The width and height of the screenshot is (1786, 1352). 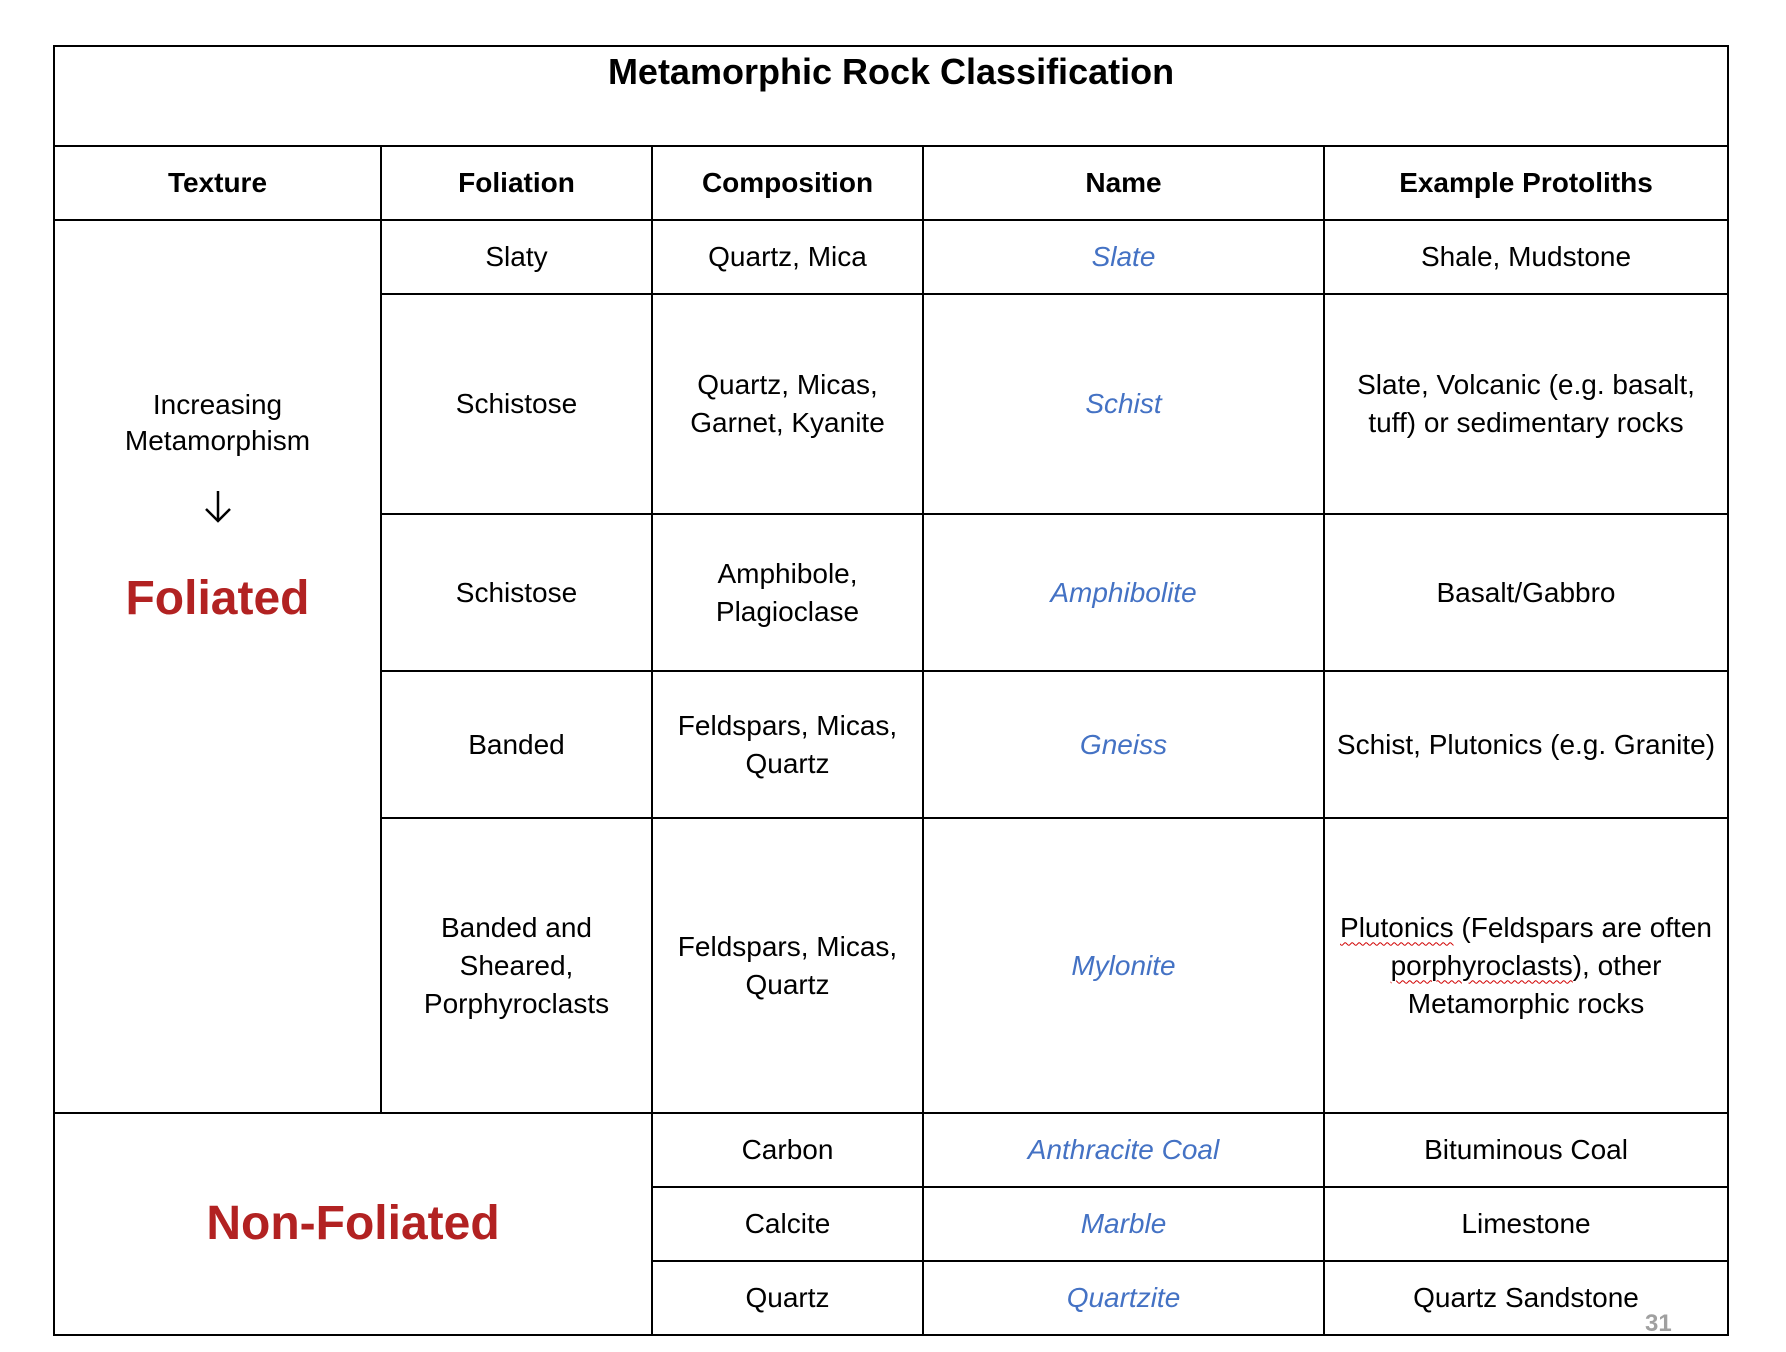 I want to click on title-row: Metamorphic Rock Classification, so click(x=891, y=96).